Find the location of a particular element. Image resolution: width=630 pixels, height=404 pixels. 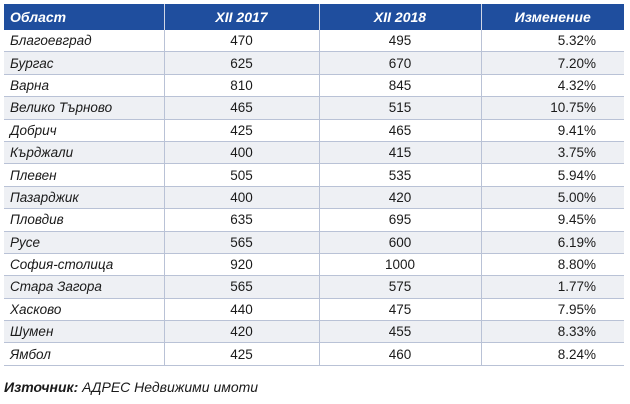

cell-change: 8.80% is located at coordinates (552, 265).